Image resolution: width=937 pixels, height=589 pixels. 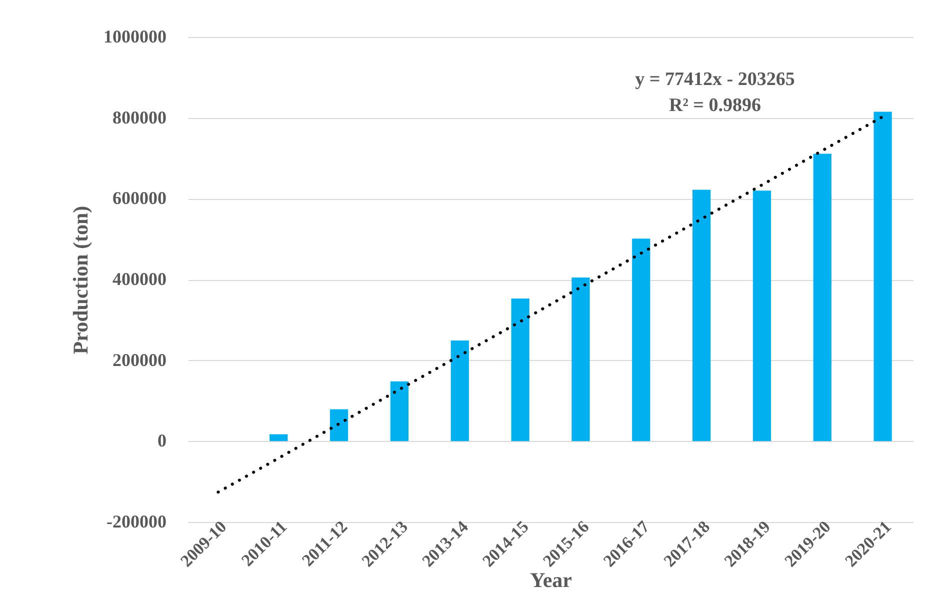 I want to click on y-tick-label: 400000, so click(x=139, y=279).